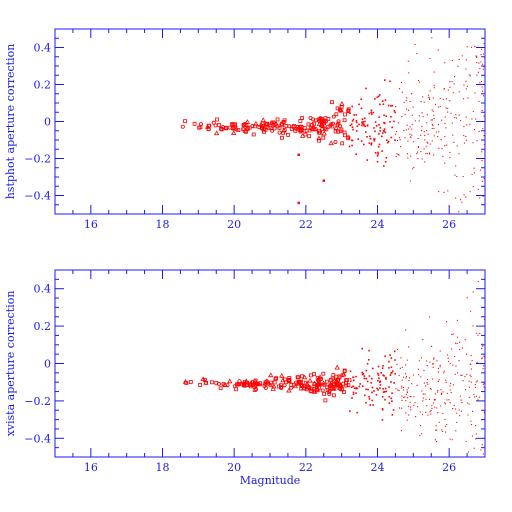 The width and height of the screenshot is (512, 512). What do you see at coordinates (10, 364) in the screenshot?
I see `y-axis-label: xvista aperture correction` at bounding box center [10, 364].